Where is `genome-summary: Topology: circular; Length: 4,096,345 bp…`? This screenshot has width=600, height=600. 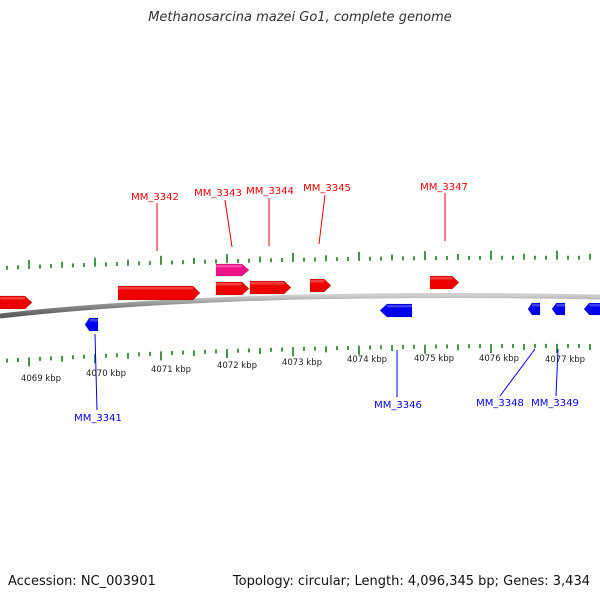
genome-summary: Topology: circular; Length: 4,096,345 bp… is located at coordinates (411, 581).